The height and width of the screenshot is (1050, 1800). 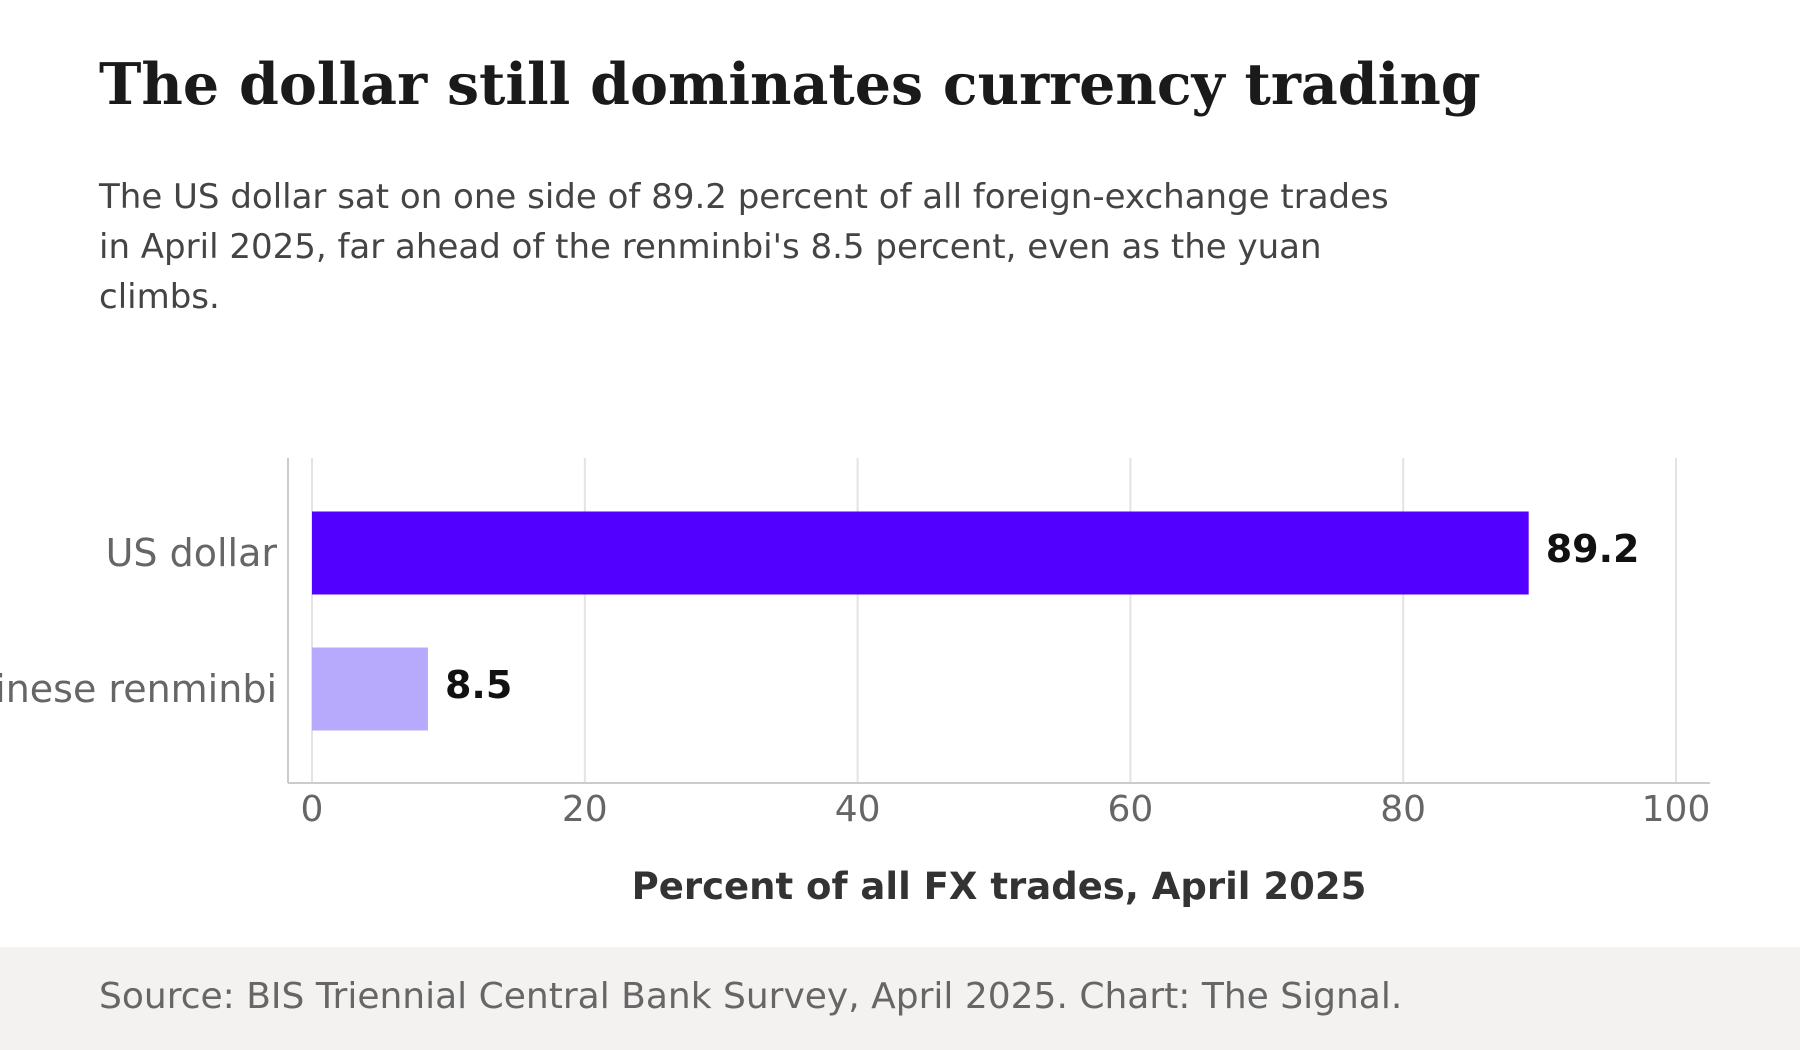 What do you see at coordinates (1130, 809) in the screenshot?
I see `x-tick-label-60: 60` at bounding box center [1130, 809].